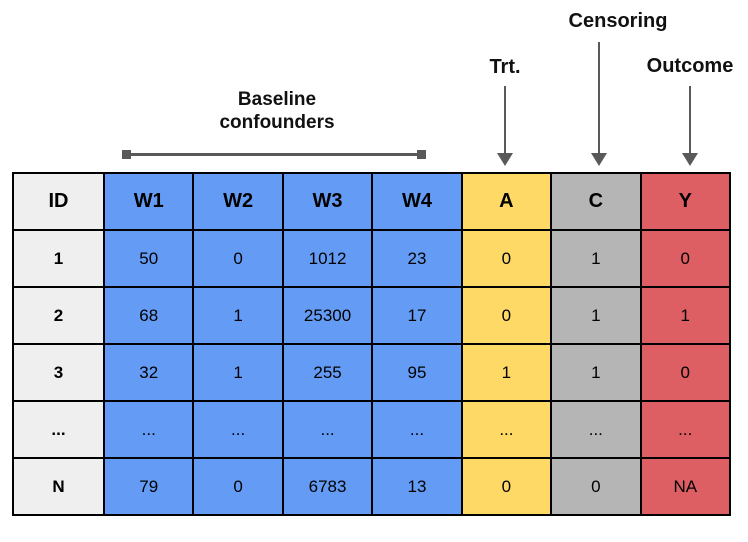  I want to click on column-header-w1: W1, so click(148, 201).